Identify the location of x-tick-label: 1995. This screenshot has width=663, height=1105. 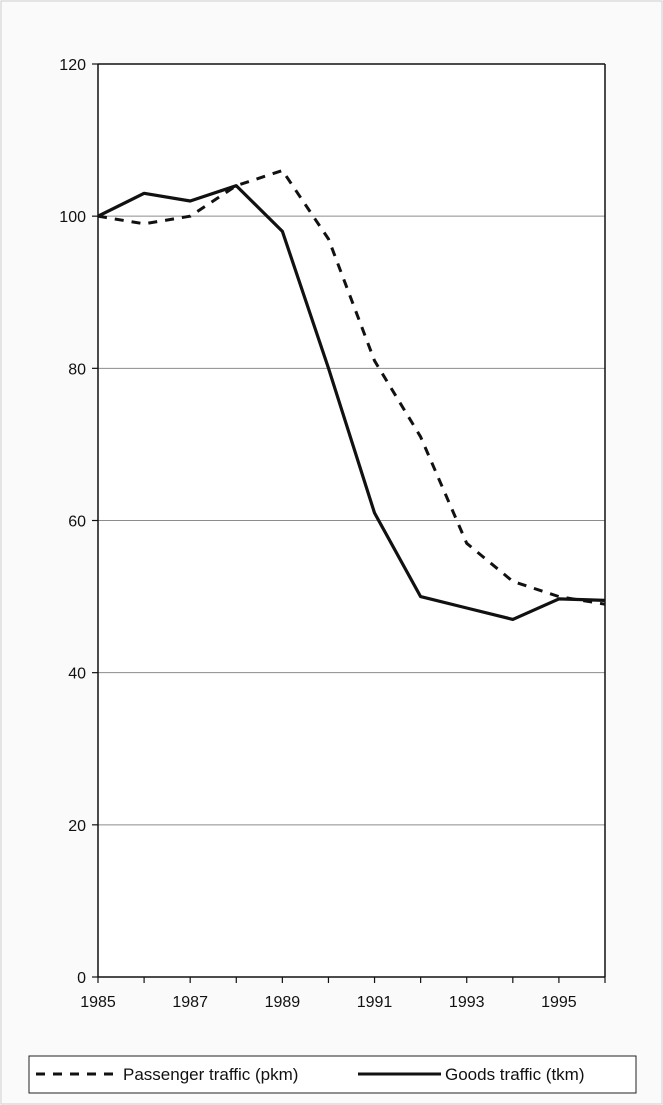
(559, 1002).